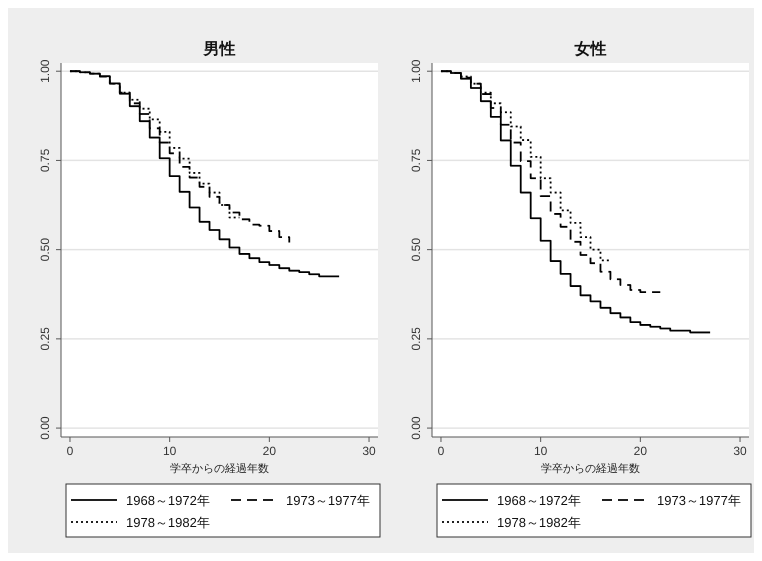  I want to click on chart-title: 男性, so click(219, 49).